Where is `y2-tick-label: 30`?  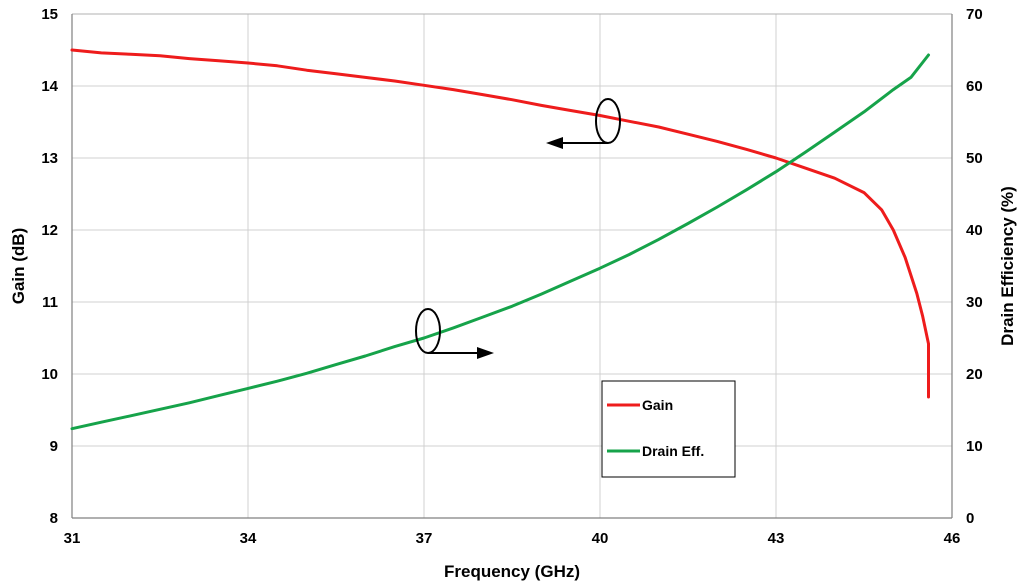 y2-tick-label: 30 is located at coordinates (974, 302).